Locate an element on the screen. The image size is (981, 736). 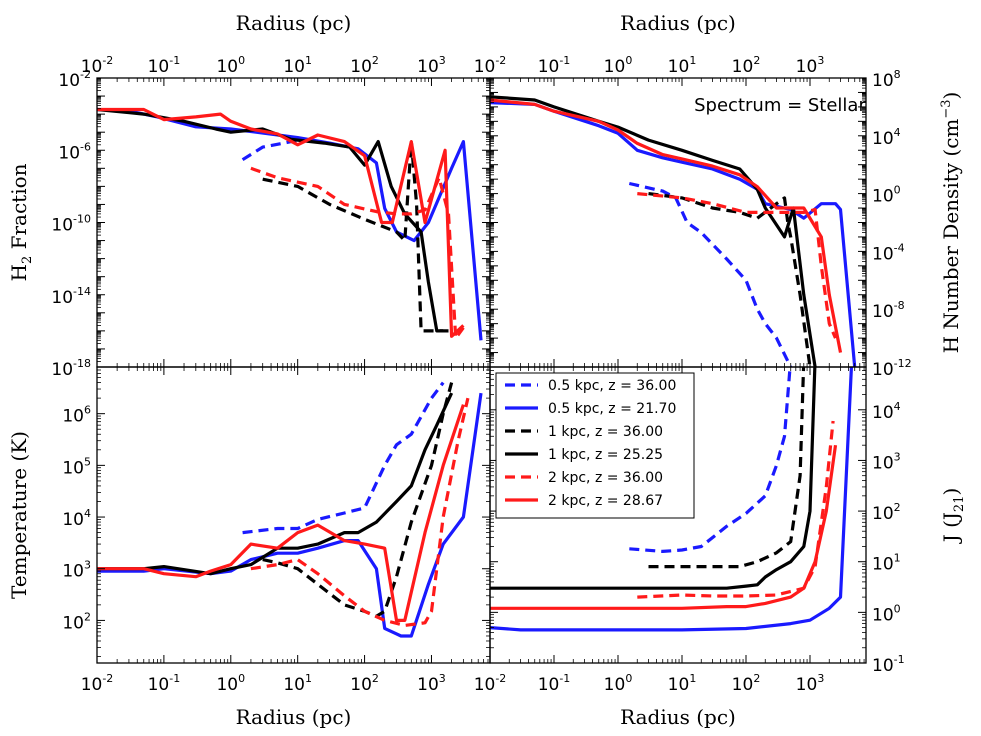
series-tr-b_dash is located at coordinates (710, 274).